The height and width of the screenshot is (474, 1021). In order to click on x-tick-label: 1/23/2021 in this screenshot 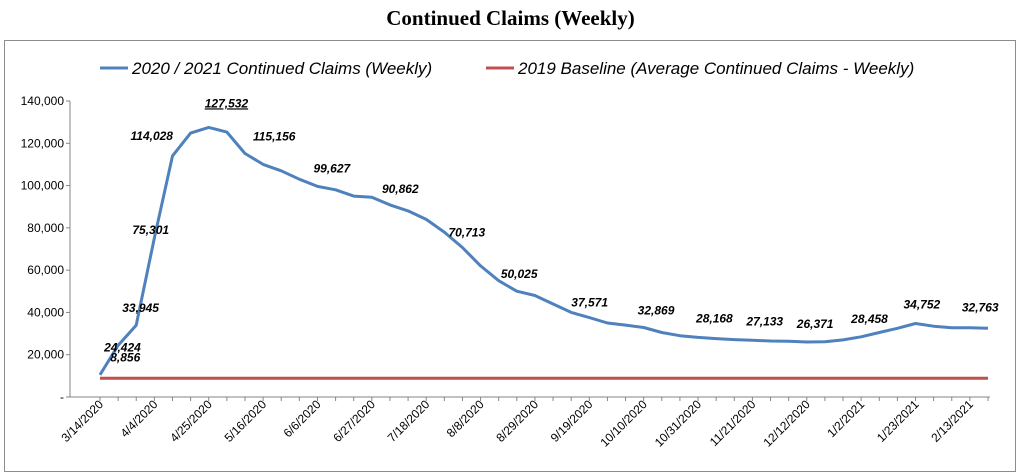, I will do `click(898, 421)`.